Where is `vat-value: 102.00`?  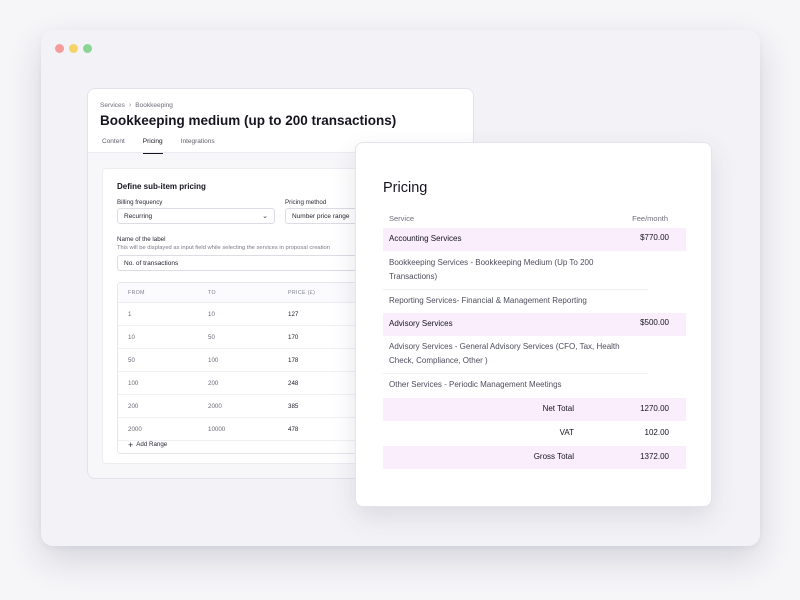
vat-value: 102.00 is located at coordinates (656, 432).